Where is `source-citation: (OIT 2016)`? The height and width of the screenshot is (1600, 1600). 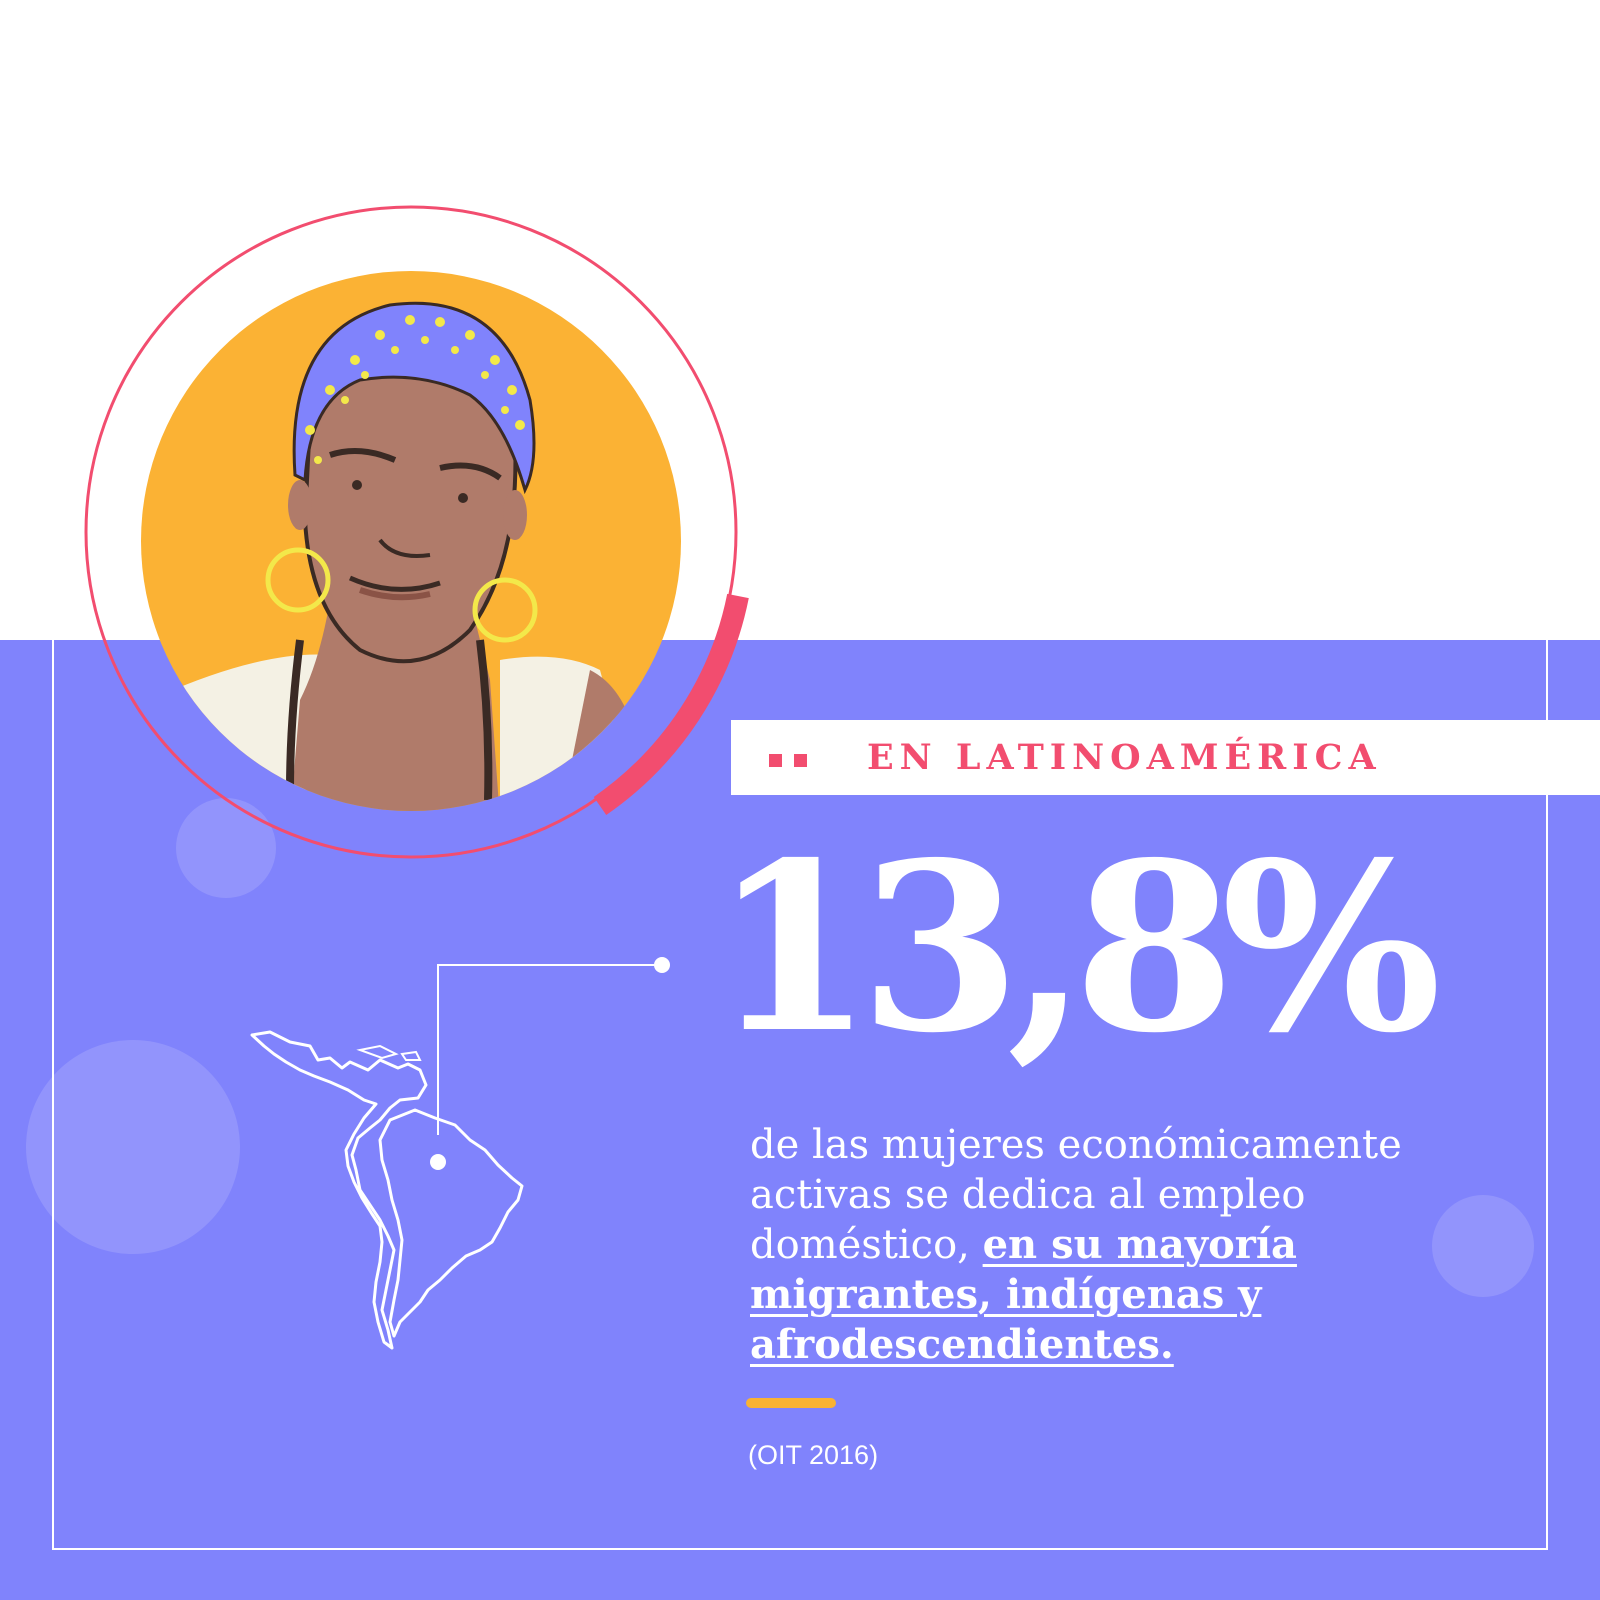
source-citation: (OIT 2016) is located at coordinates (813, 1455).